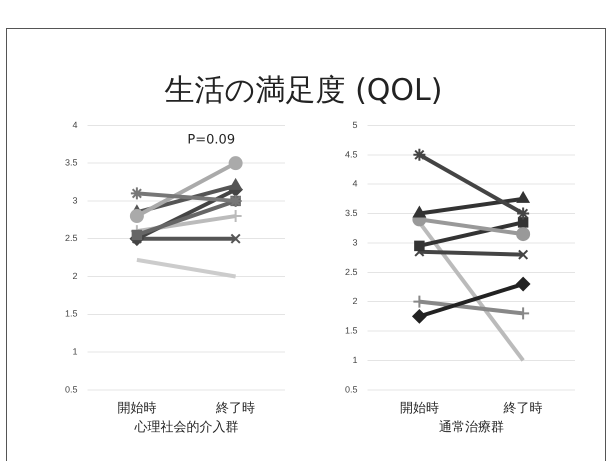 This screenshot has height=461, width=607. What do you see at coordinates (355, 125) in the screenshot?
I see `y-tick-label: 5` at bounding box center [355, 125].